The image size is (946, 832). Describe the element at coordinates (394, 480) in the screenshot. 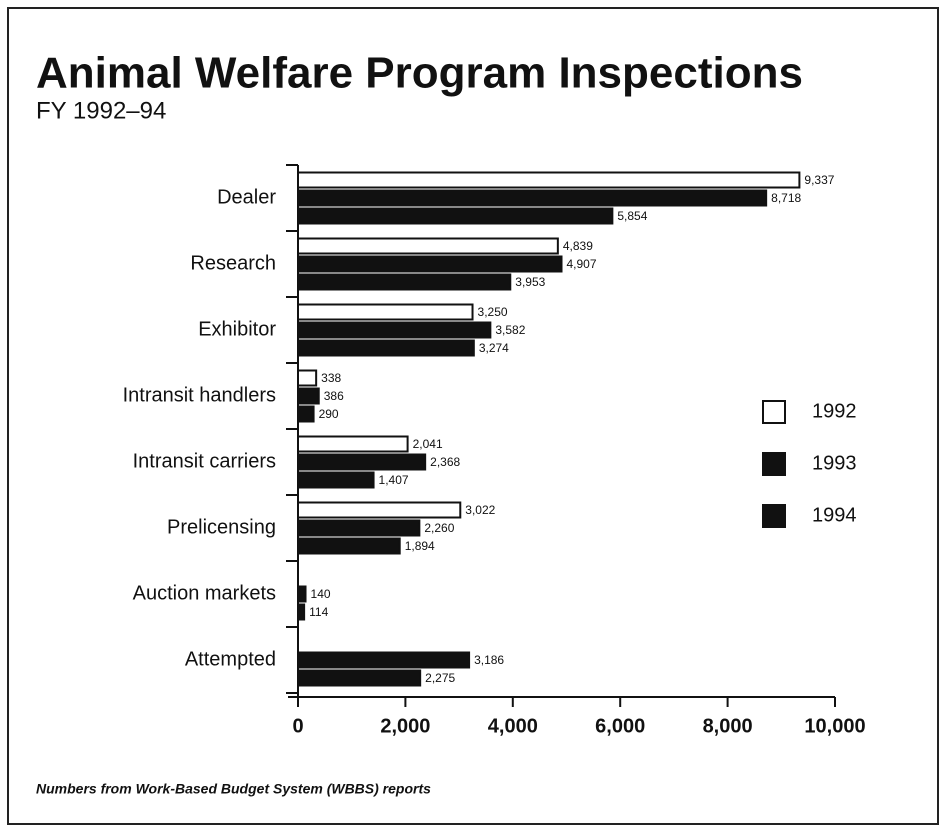

I see `value-label: 1,407` at that location.